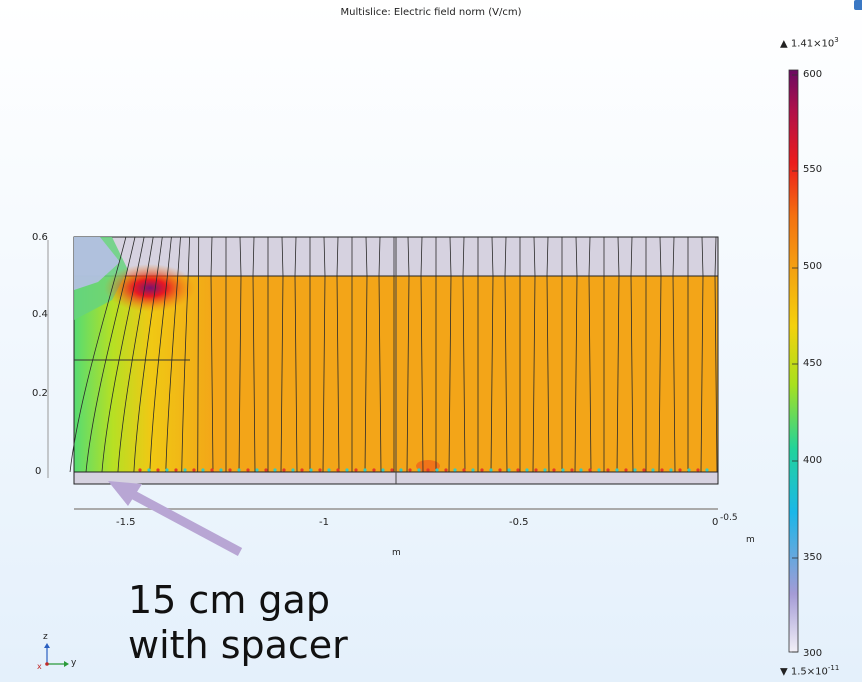 This screenshot has width=862, height=682. Describe the element at coordinates (809, 43) in the screenshot. I see `colorbar-max: ▲ 1.41×103` at that location.